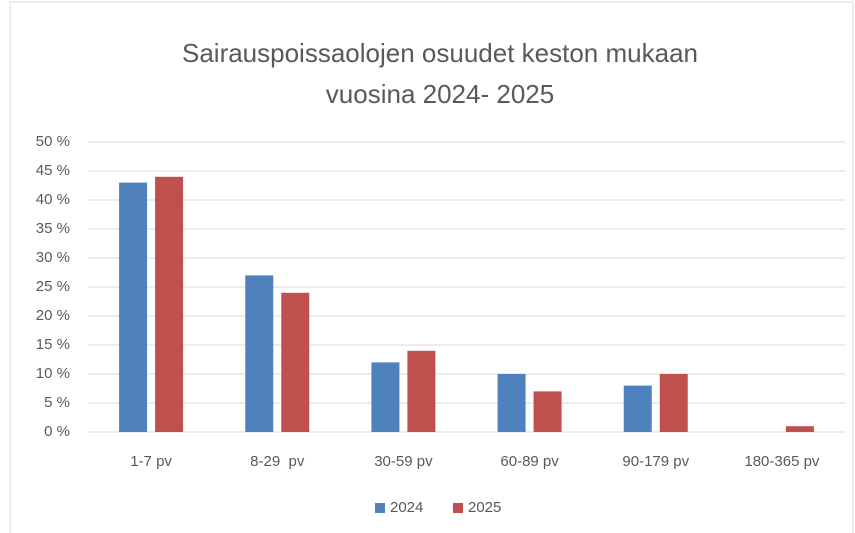 The height and width of the screenshot is (533, 855). What do you see at coordinates (484, 507) in the screenshot?
I see `legend-label: 2025` at bounding box center [484, 507].